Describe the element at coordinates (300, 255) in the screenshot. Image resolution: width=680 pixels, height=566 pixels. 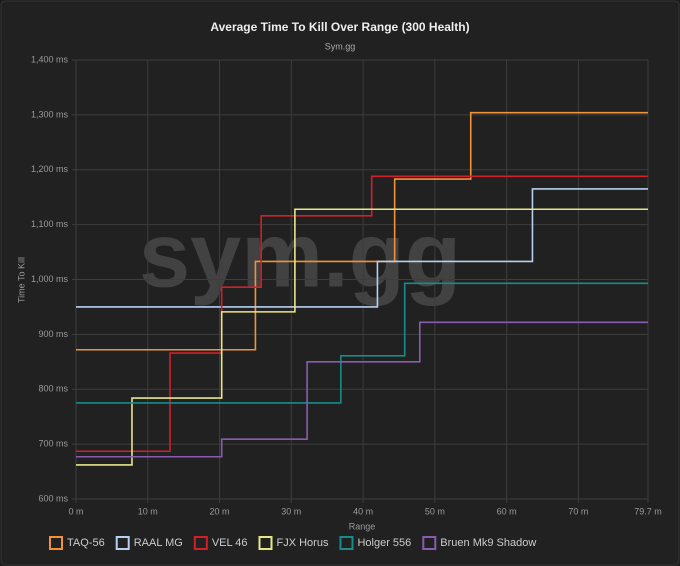
I see `watermark: sym.gg` at that location.